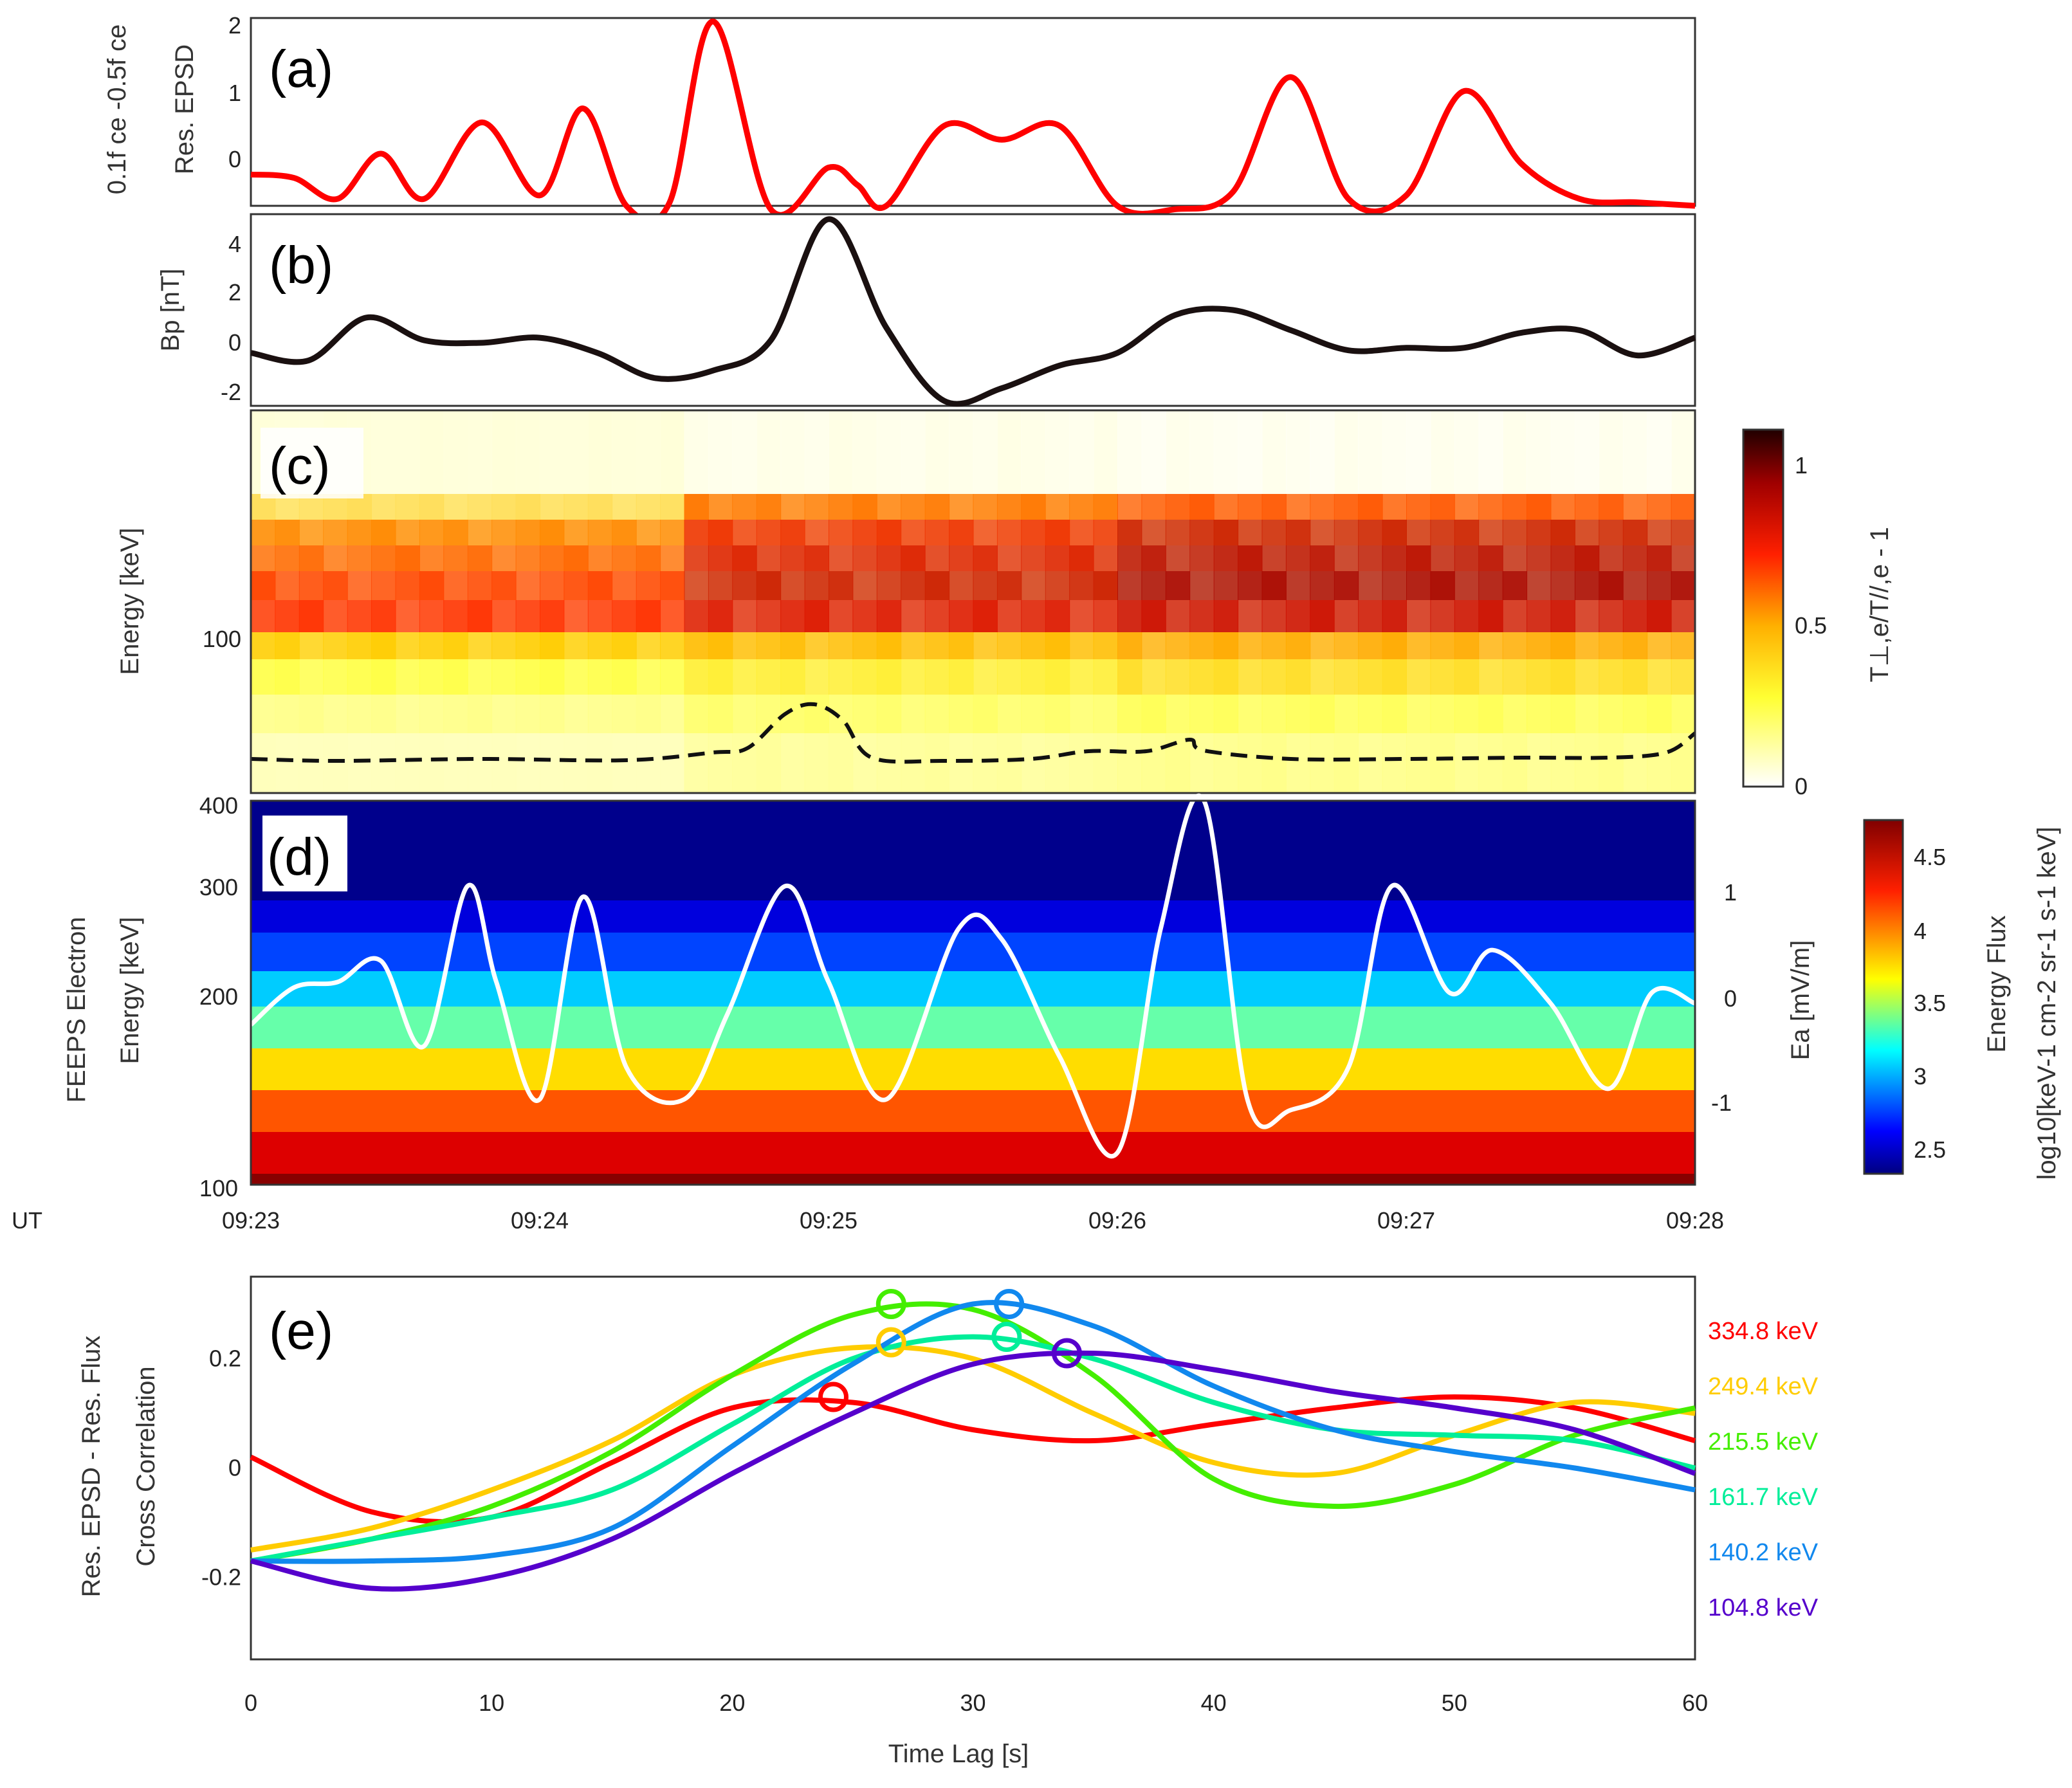 This screenshot has height=1788, width=2072. Describe the element at coordinates (146, 1466) in the screenshot. I see `panel-e-ylabel-2: Cross Correlation` at that location.